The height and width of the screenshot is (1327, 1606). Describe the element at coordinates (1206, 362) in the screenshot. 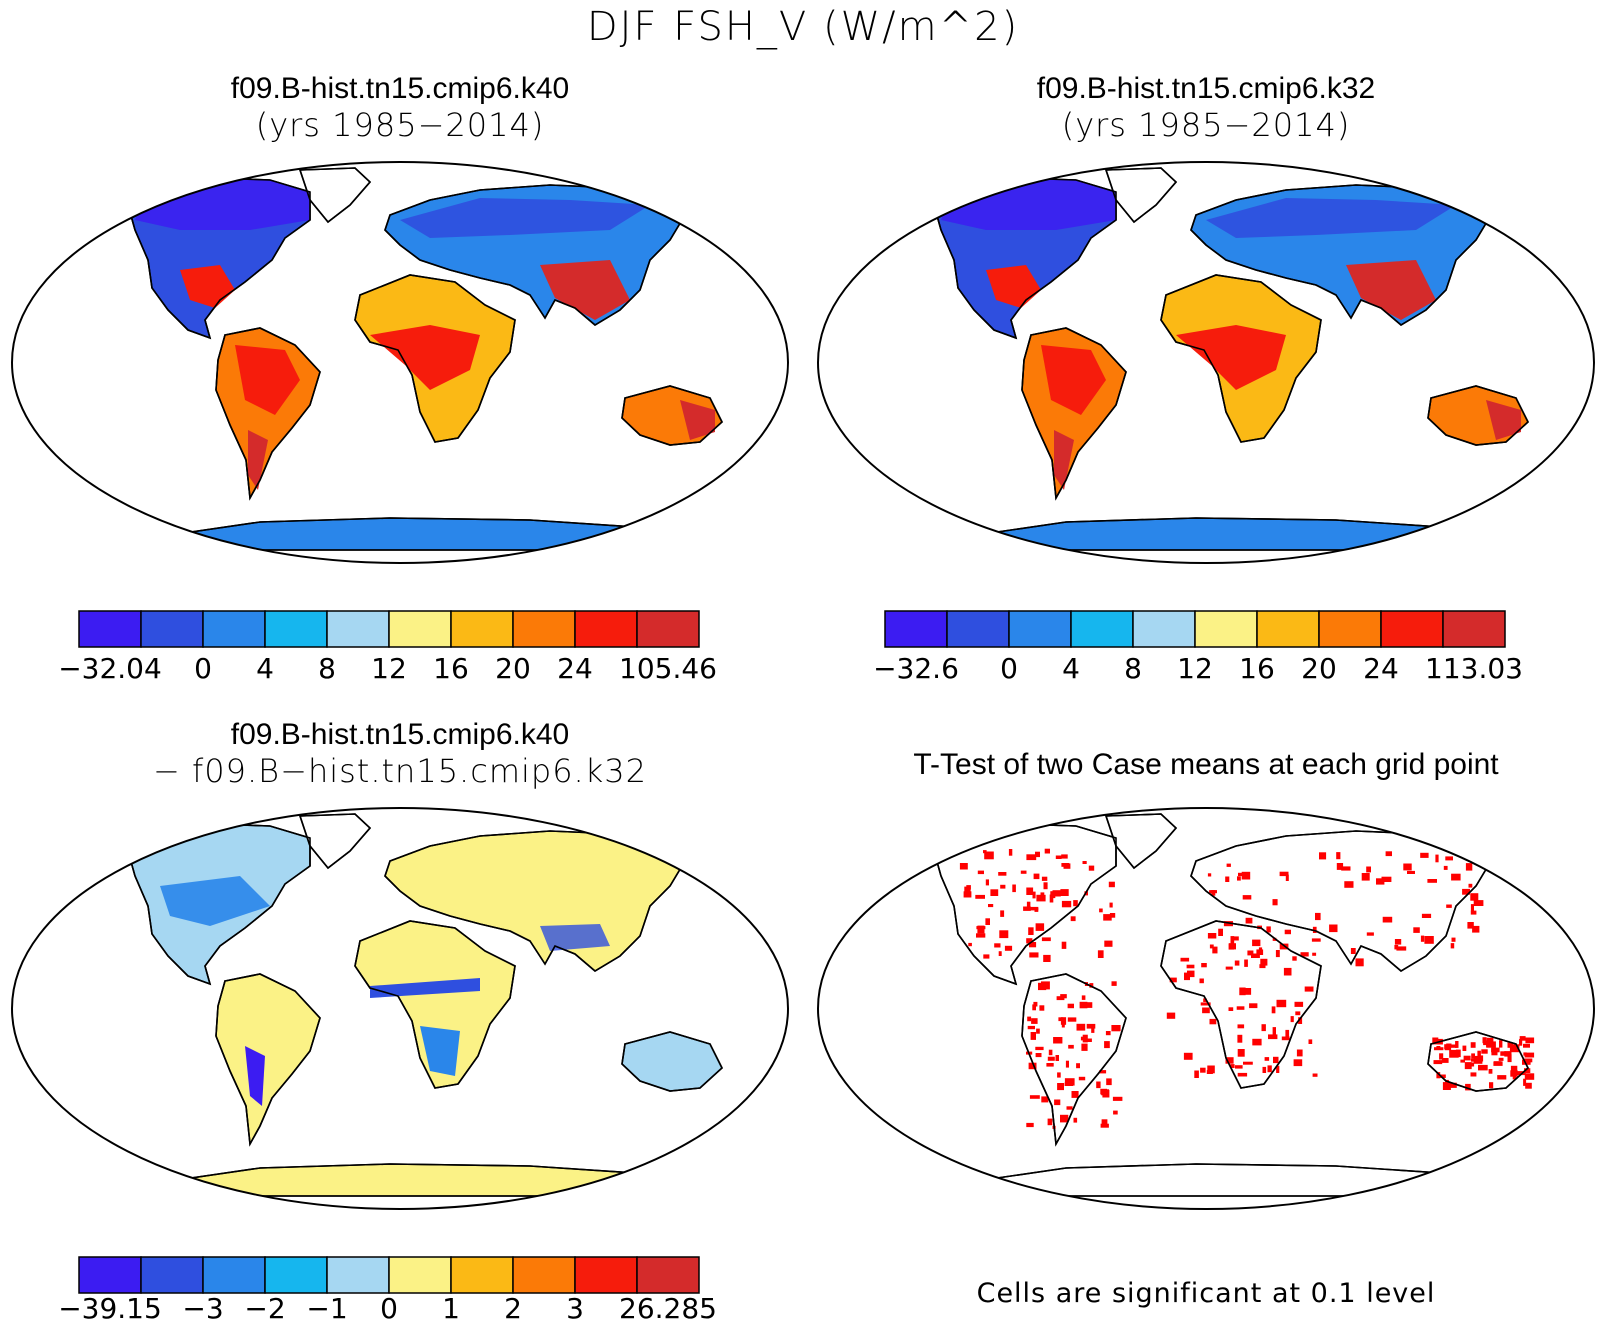

I see `map-frame` at that location.